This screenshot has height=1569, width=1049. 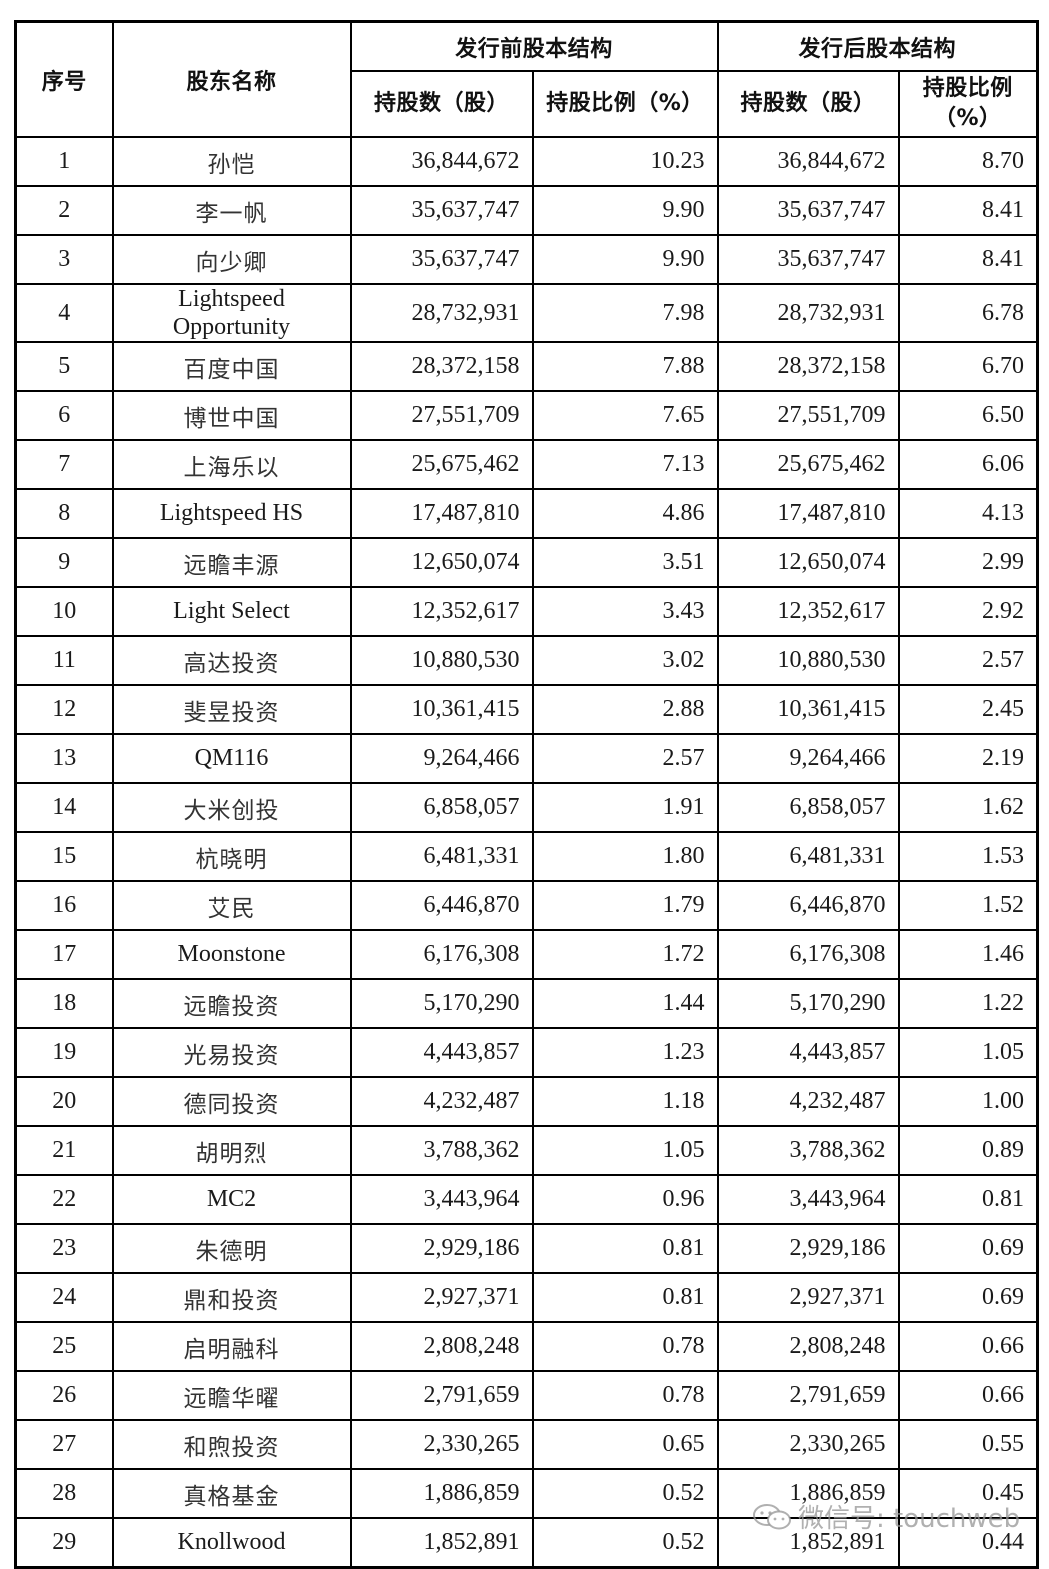 What do you see at coordinates (968, 660) in the screenshot?
I see `row-post-ratio: 2.57` at bounding box center [968, 660].